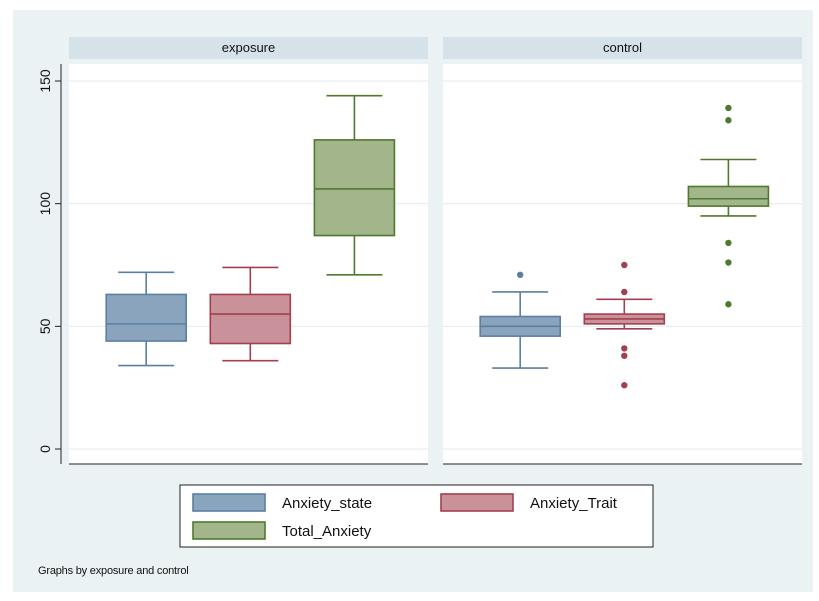  I want to click on y-tick-label: 50, so click(45, 326).